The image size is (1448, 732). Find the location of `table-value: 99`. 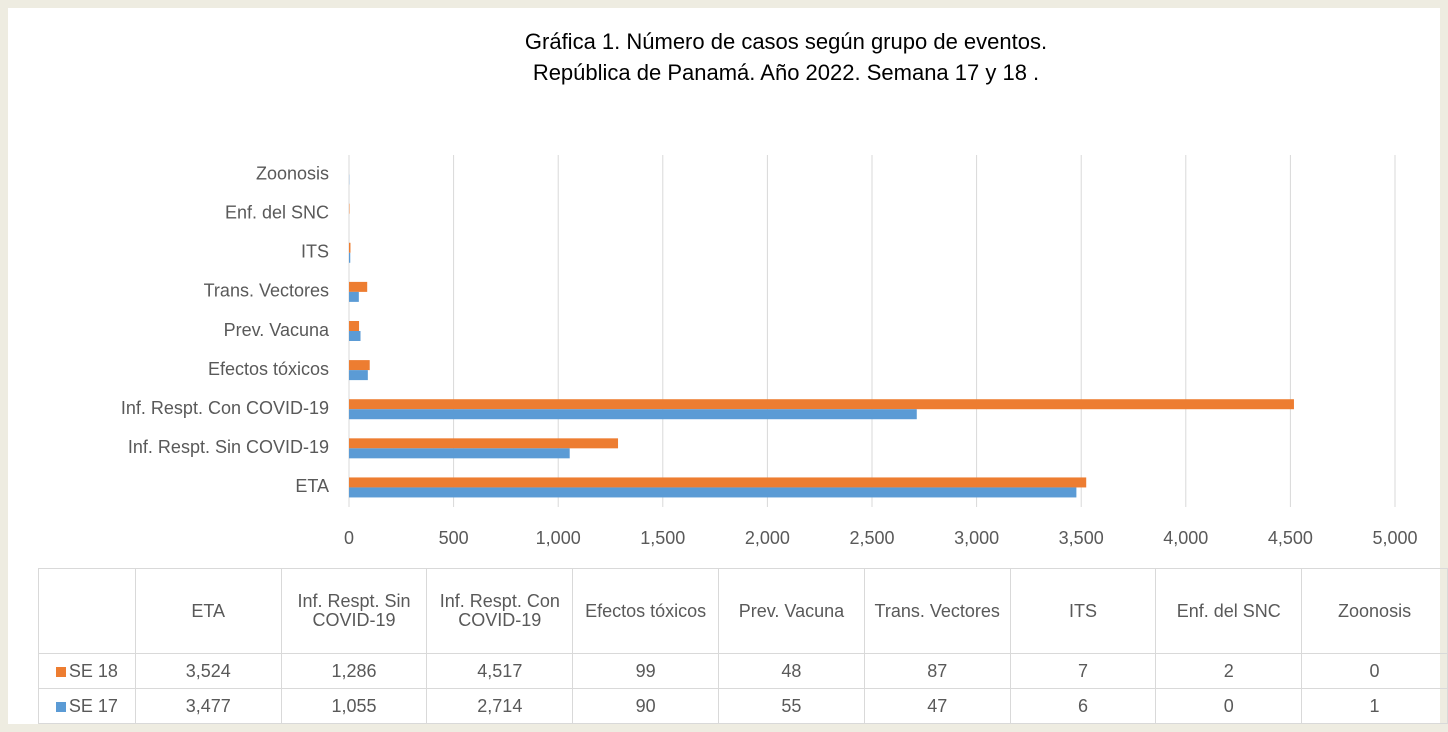

table-value: 99 is located at coordinates (646, 671).